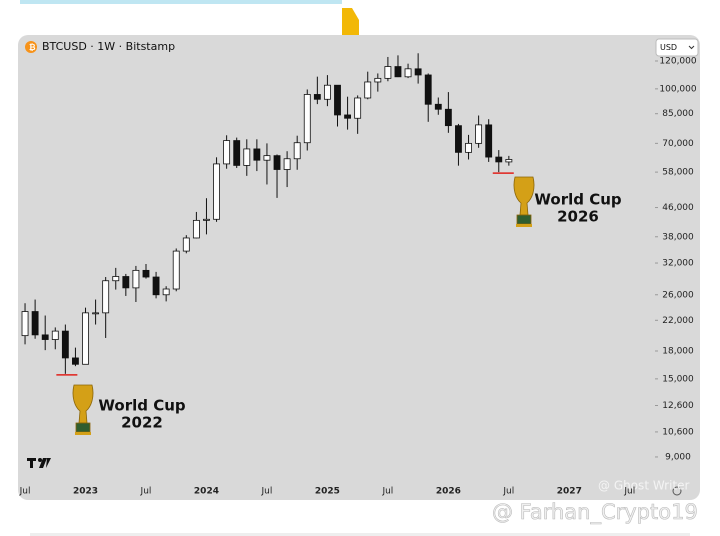  What do you see at coordinates (678, 173) in the screenshot?
I see `y-tick-label: 58,000` at bounding box center [678, 173].